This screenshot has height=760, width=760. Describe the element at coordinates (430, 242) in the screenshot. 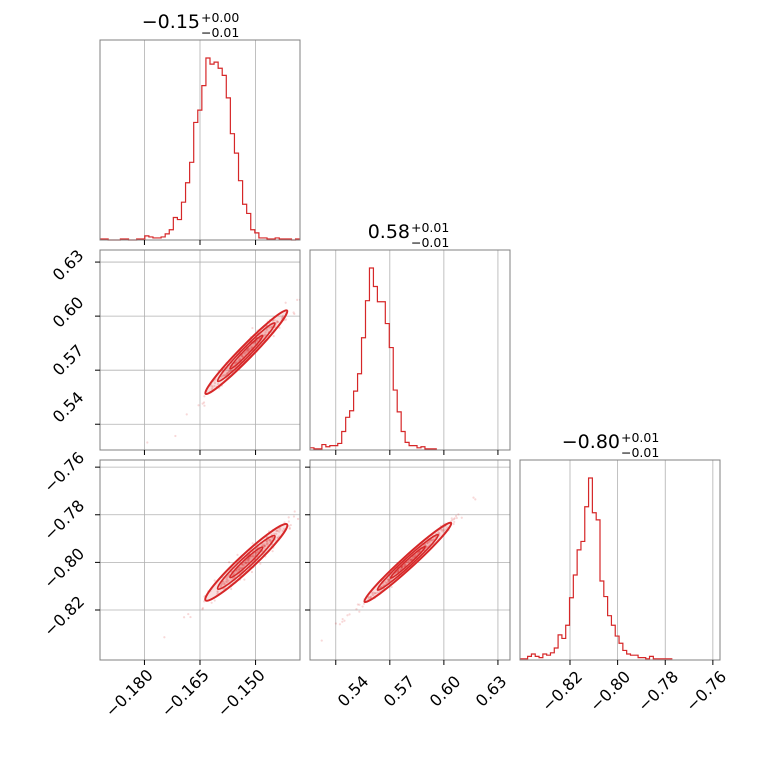

I see `title-param-2-minus: −0.01` at that location.